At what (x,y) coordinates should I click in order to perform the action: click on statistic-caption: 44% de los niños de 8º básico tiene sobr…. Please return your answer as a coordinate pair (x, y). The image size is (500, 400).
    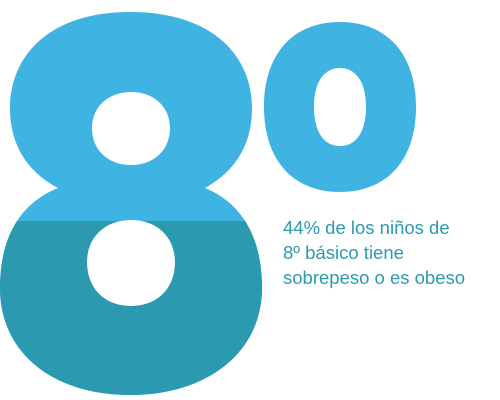
    Looking at the image, I should click on (390, 252).